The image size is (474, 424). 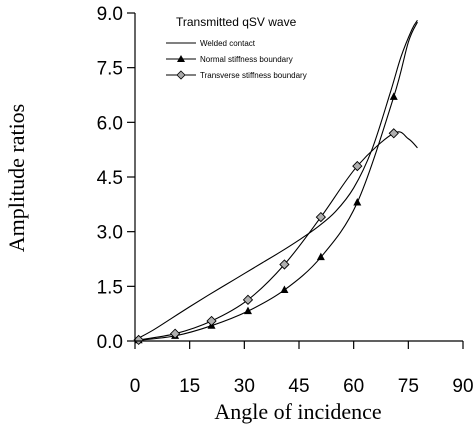 What do you see at coordinates (236, 22) in the screenshot?
I see `chart-title: Transmitted qSV wave` at bounding box center [236, 22].